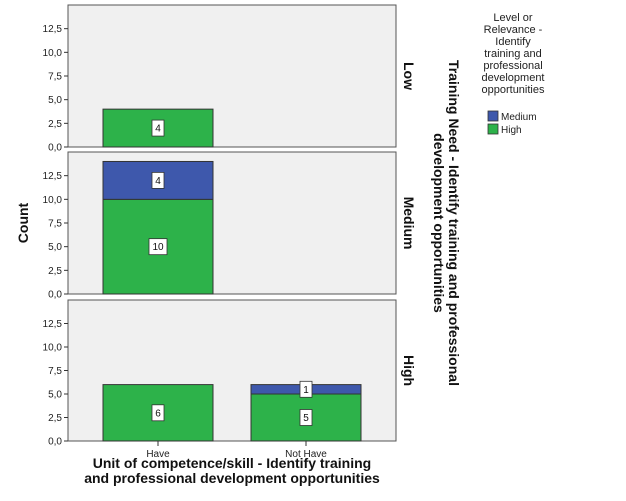  Describe the element at coordinates (512, 18) in the screenshot. I see `legend-title-line: Level or` at that location.